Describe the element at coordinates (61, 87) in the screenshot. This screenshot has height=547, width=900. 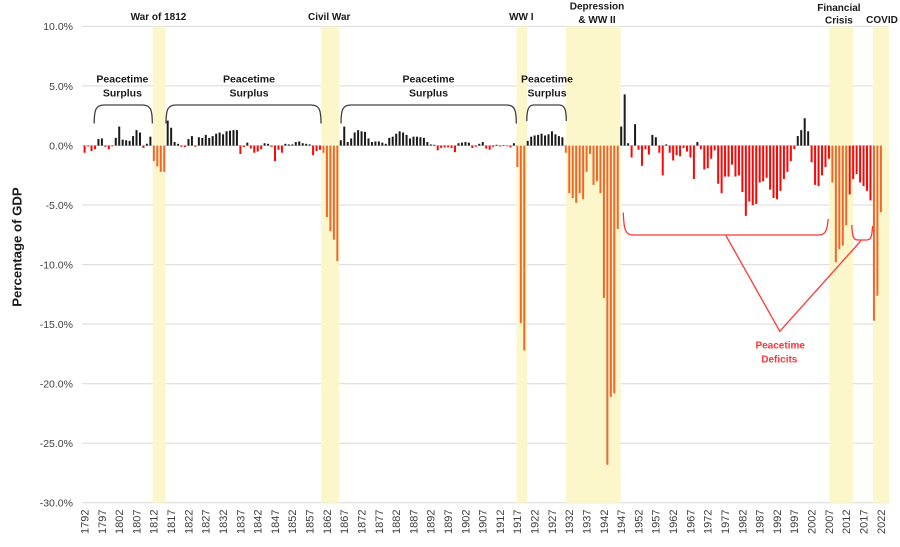
I see `svg-text: 5.0%` at that location.